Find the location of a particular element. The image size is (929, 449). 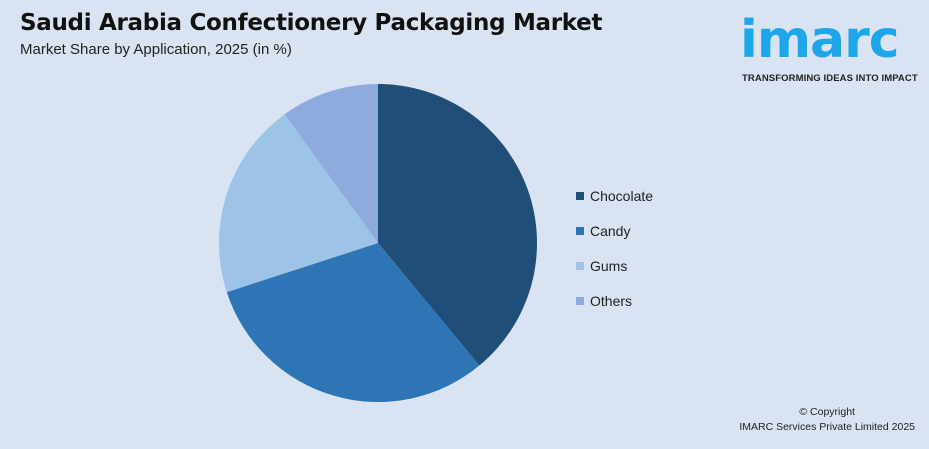

legend-item-candy: Candy is located at coordinates (614, 230).